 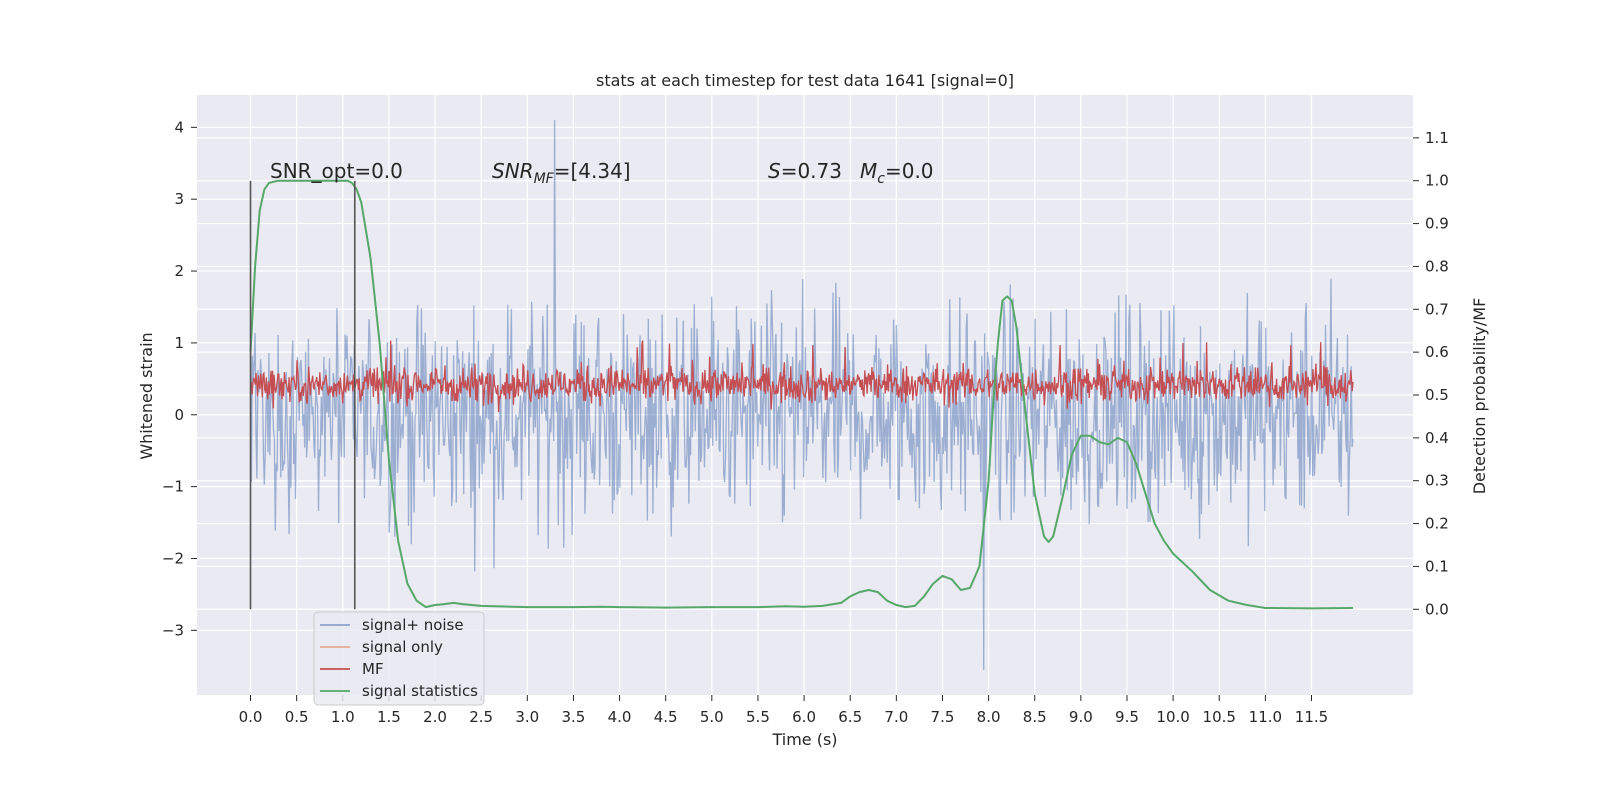 What do you see at coordinates (1127, 717) in the screenshot?
I see `x-tick-label: 9.5` at bounding box center [1127, 717].